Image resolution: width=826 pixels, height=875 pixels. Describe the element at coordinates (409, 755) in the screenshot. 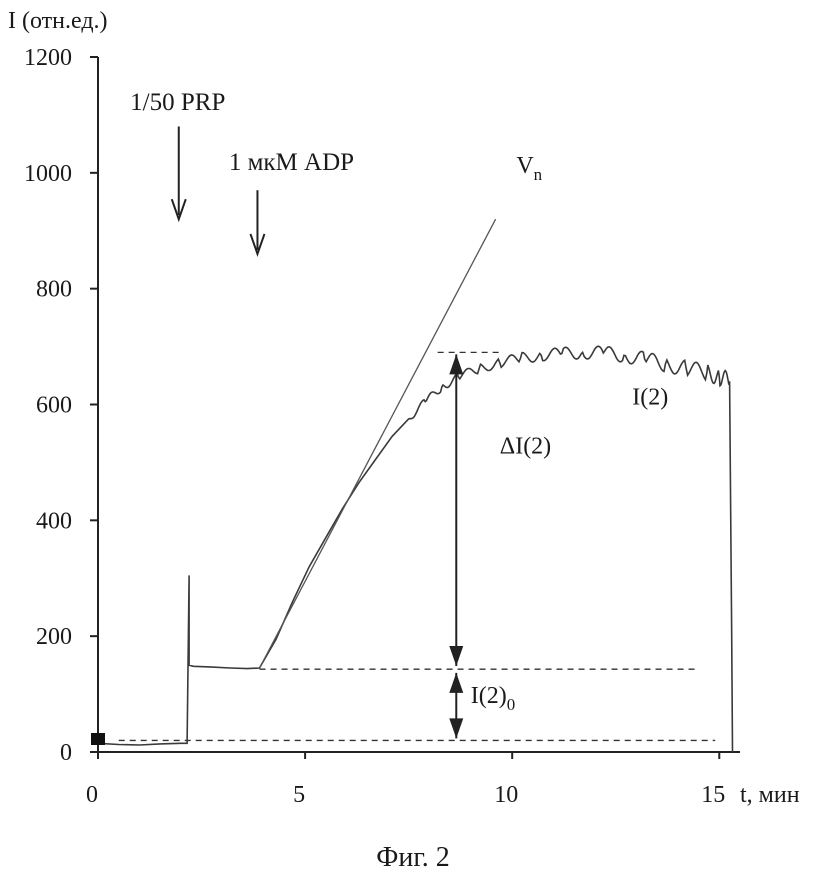

I see `x-axis-ticks` at that location.